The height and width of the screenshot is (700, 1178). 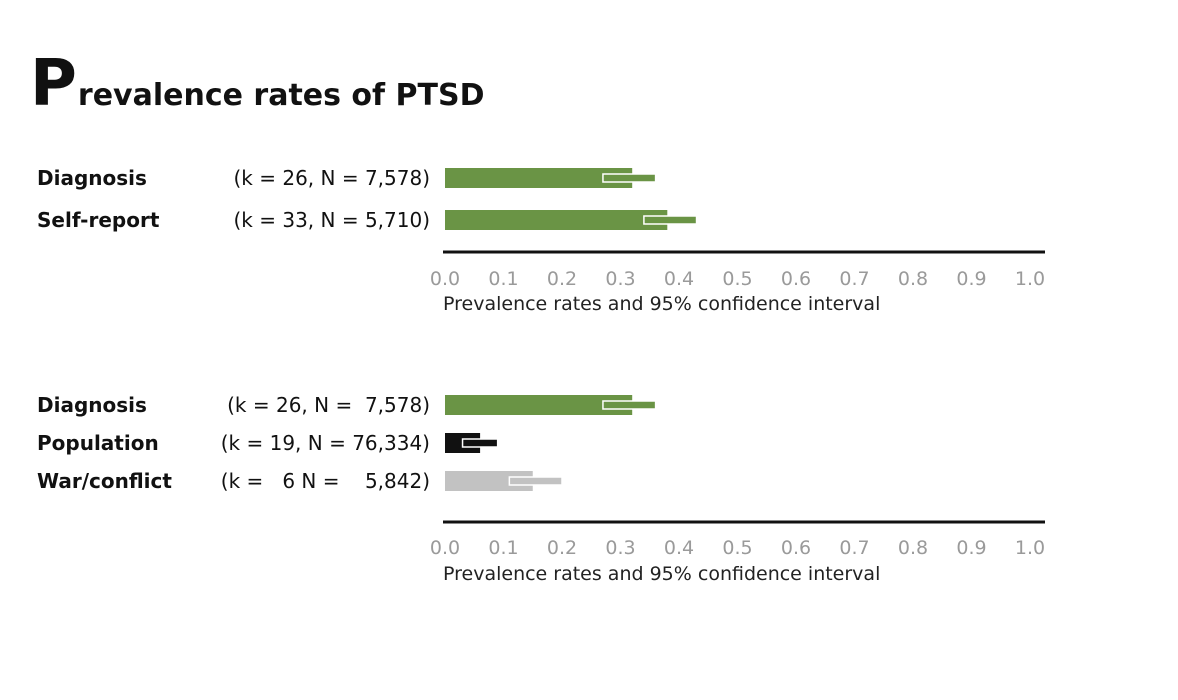 What do you see at coordinates (331, 220) in the screenshot?
I see `row-stats: (k = 33, N = 5,710)` at bounding box center [331, 220].